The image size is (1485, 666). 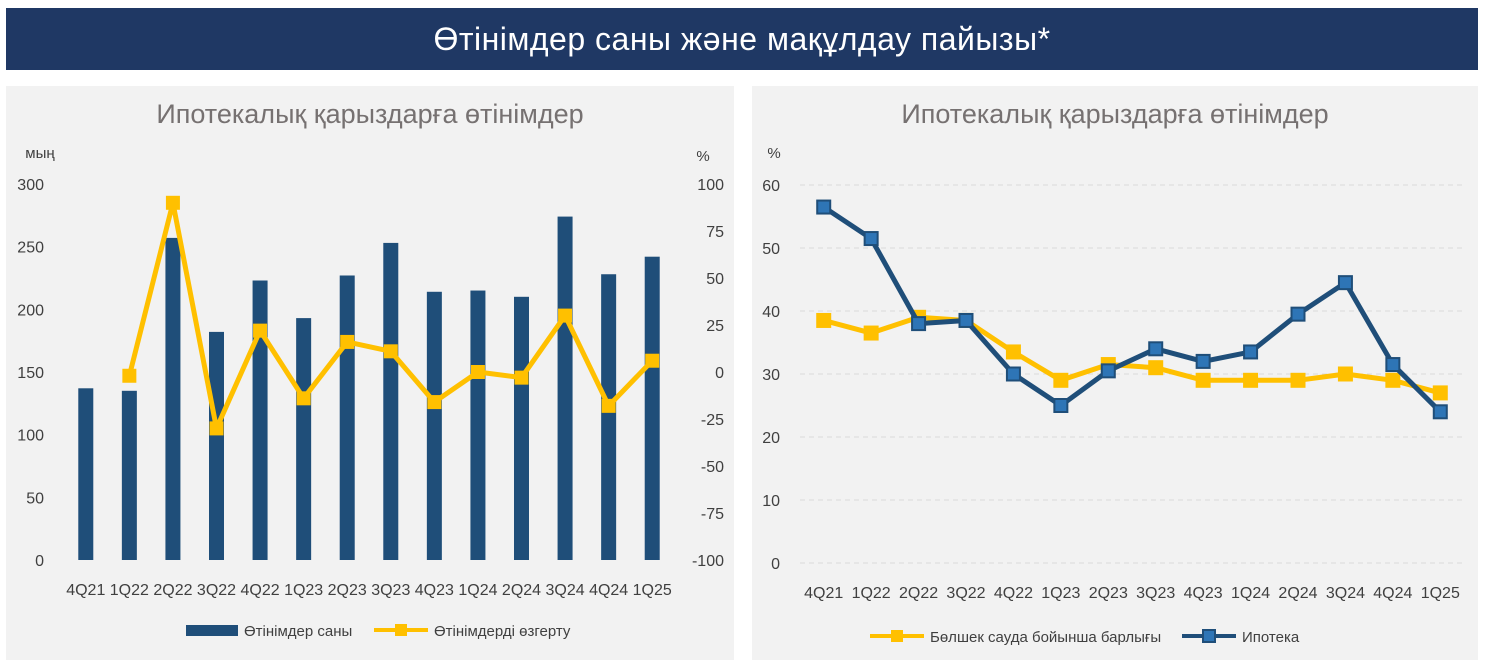 I want to click on left-y-tick-label: 300, so click(x=30, y=185).